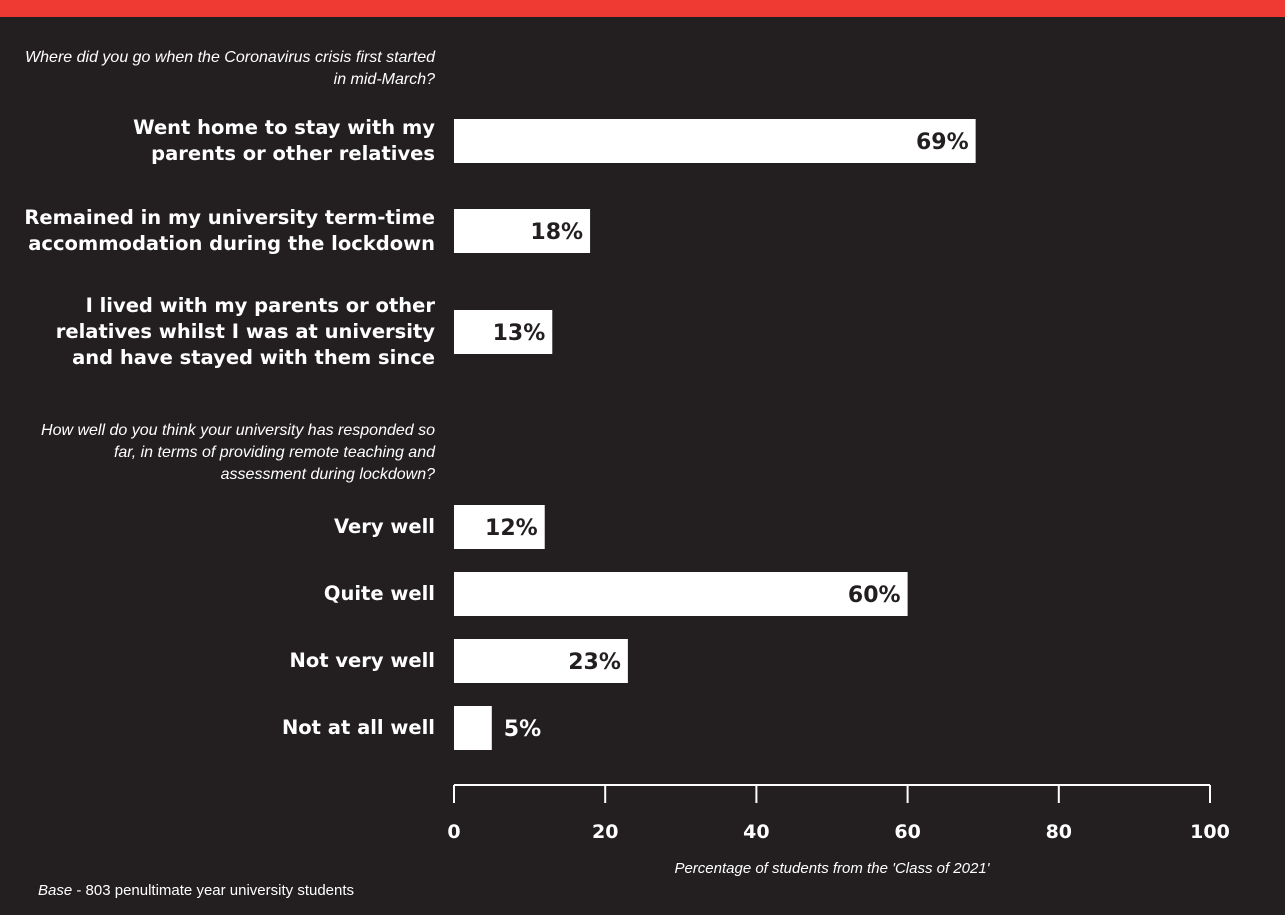 Image resolution: width=1285 pixels, height=915 pixels. I want to click on category-label: Very well, so click(384, 526).